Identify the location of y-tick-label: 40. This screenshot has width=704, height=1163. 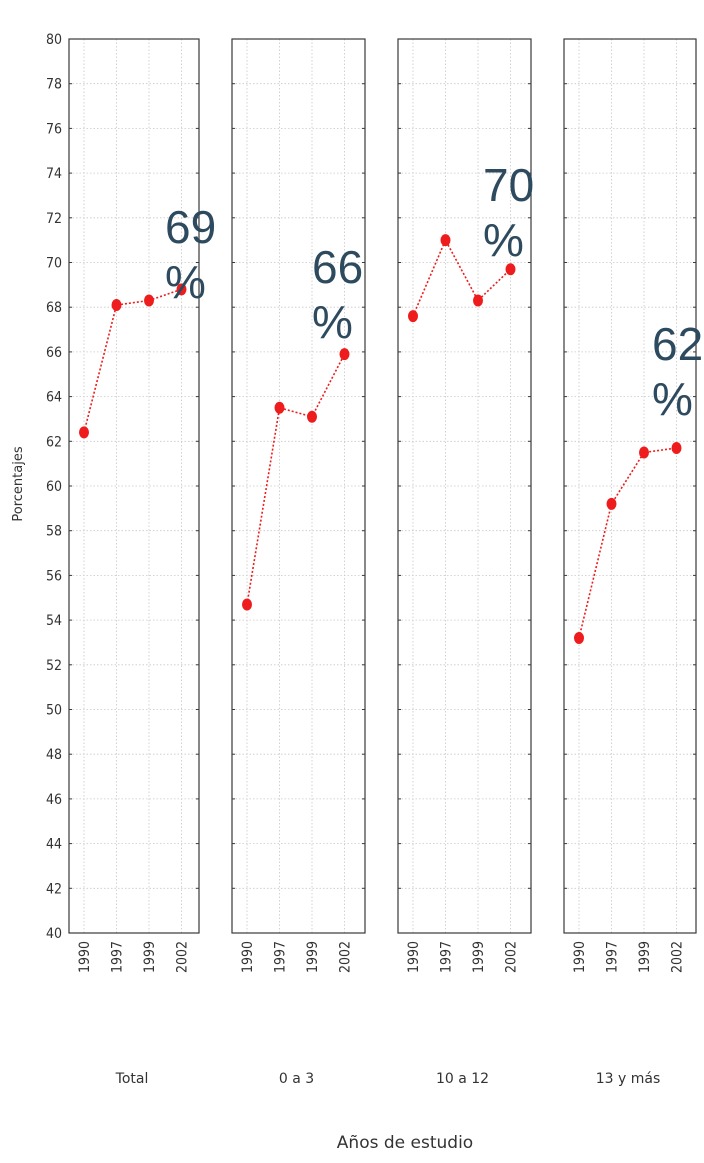
(54, 934).